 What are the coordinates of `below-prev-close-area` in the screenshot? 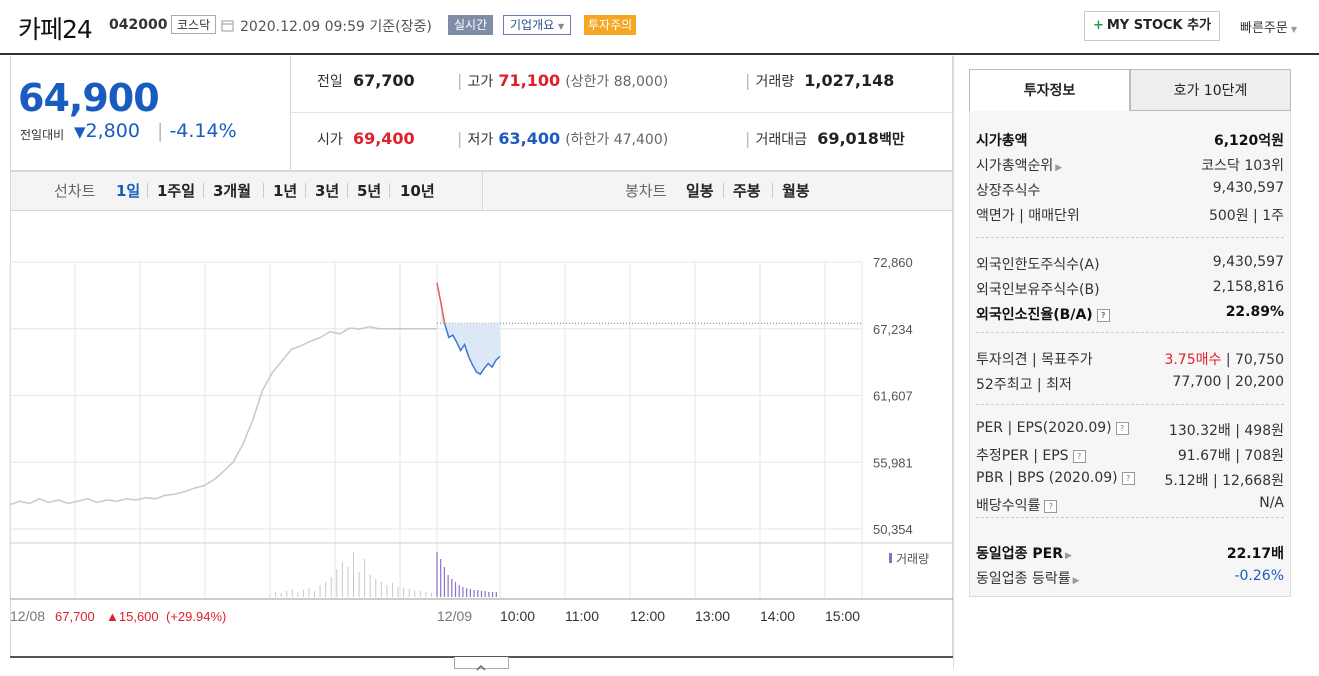 It's located at (470, 339).